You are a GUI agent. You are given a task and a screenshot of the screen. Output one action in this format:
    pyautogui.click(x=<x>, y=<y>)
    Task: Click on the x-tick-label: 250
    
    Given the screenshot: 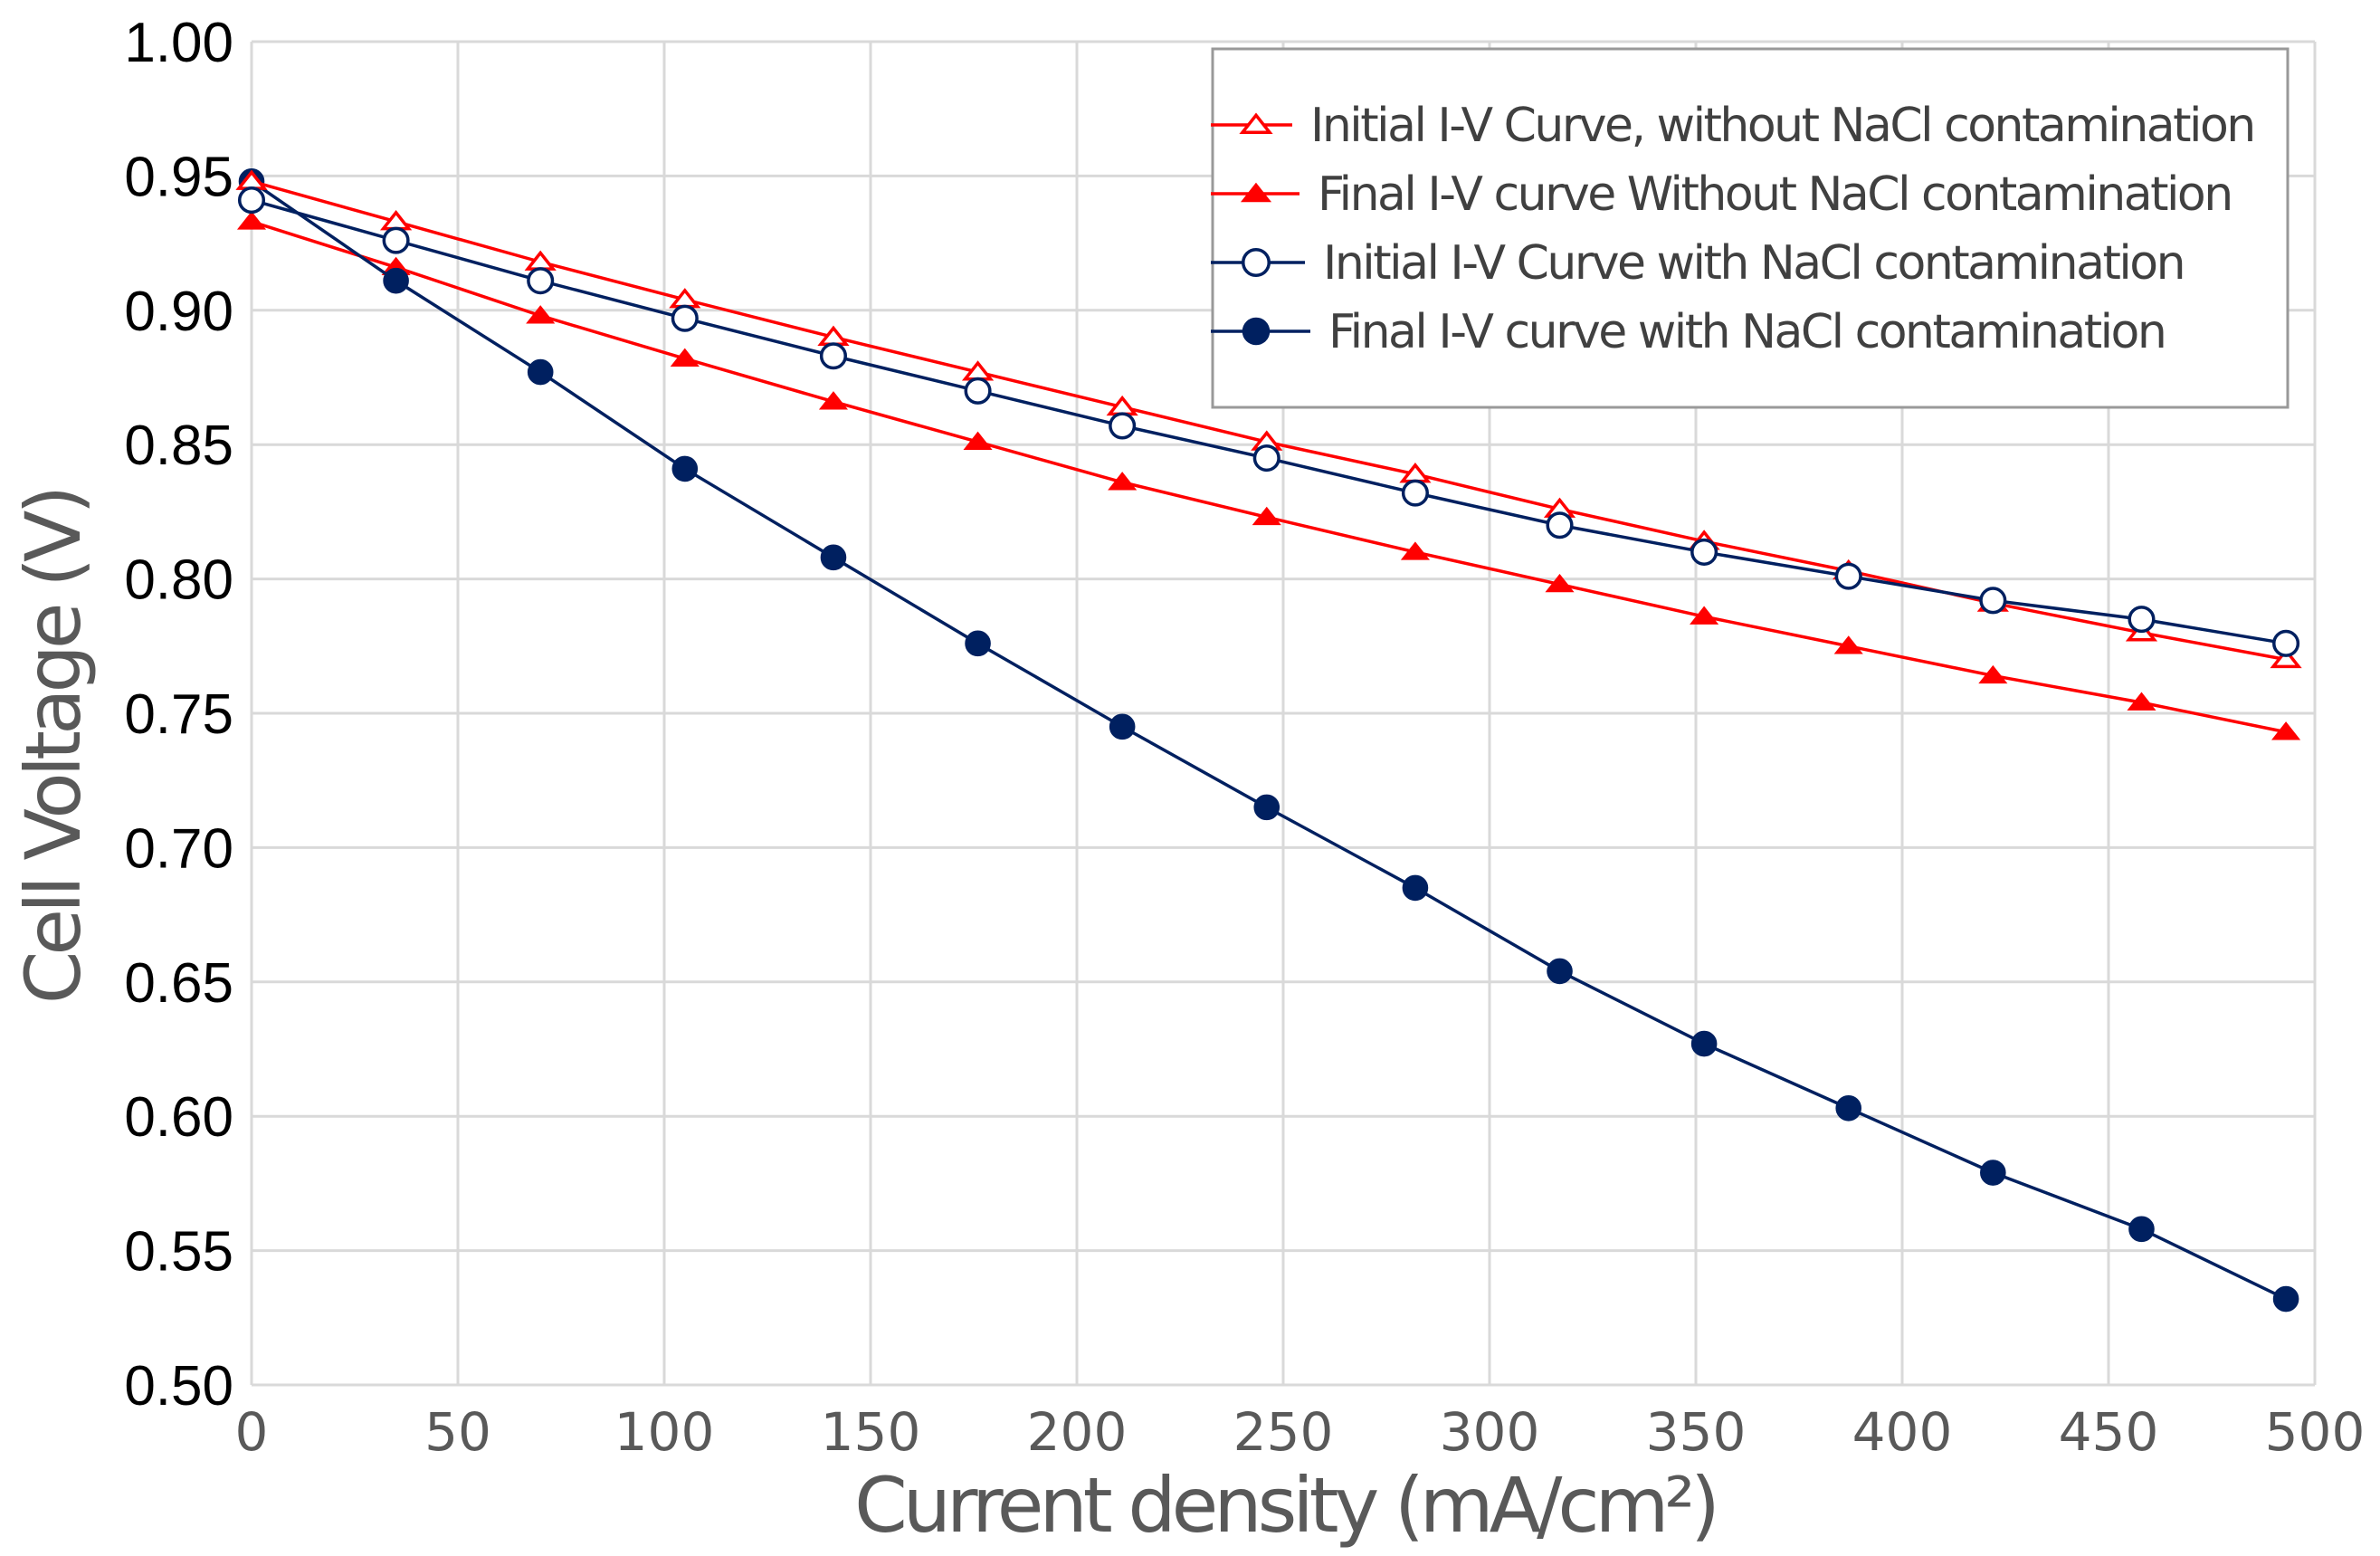 What is the action you would take?
    pyautogui.click(x=1283, y=1432)
    